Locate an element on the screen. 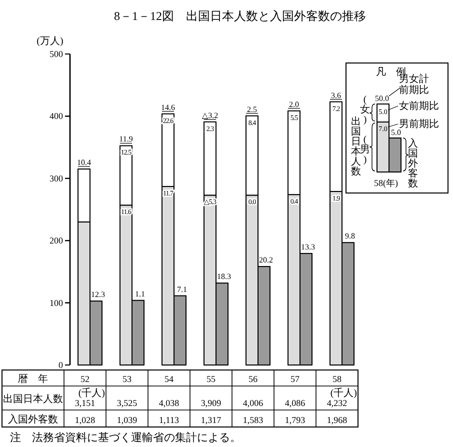 Image resolution: width=453 pixels, height=447 pixels. legend-label: (女) is located at coordinates (365, 110).